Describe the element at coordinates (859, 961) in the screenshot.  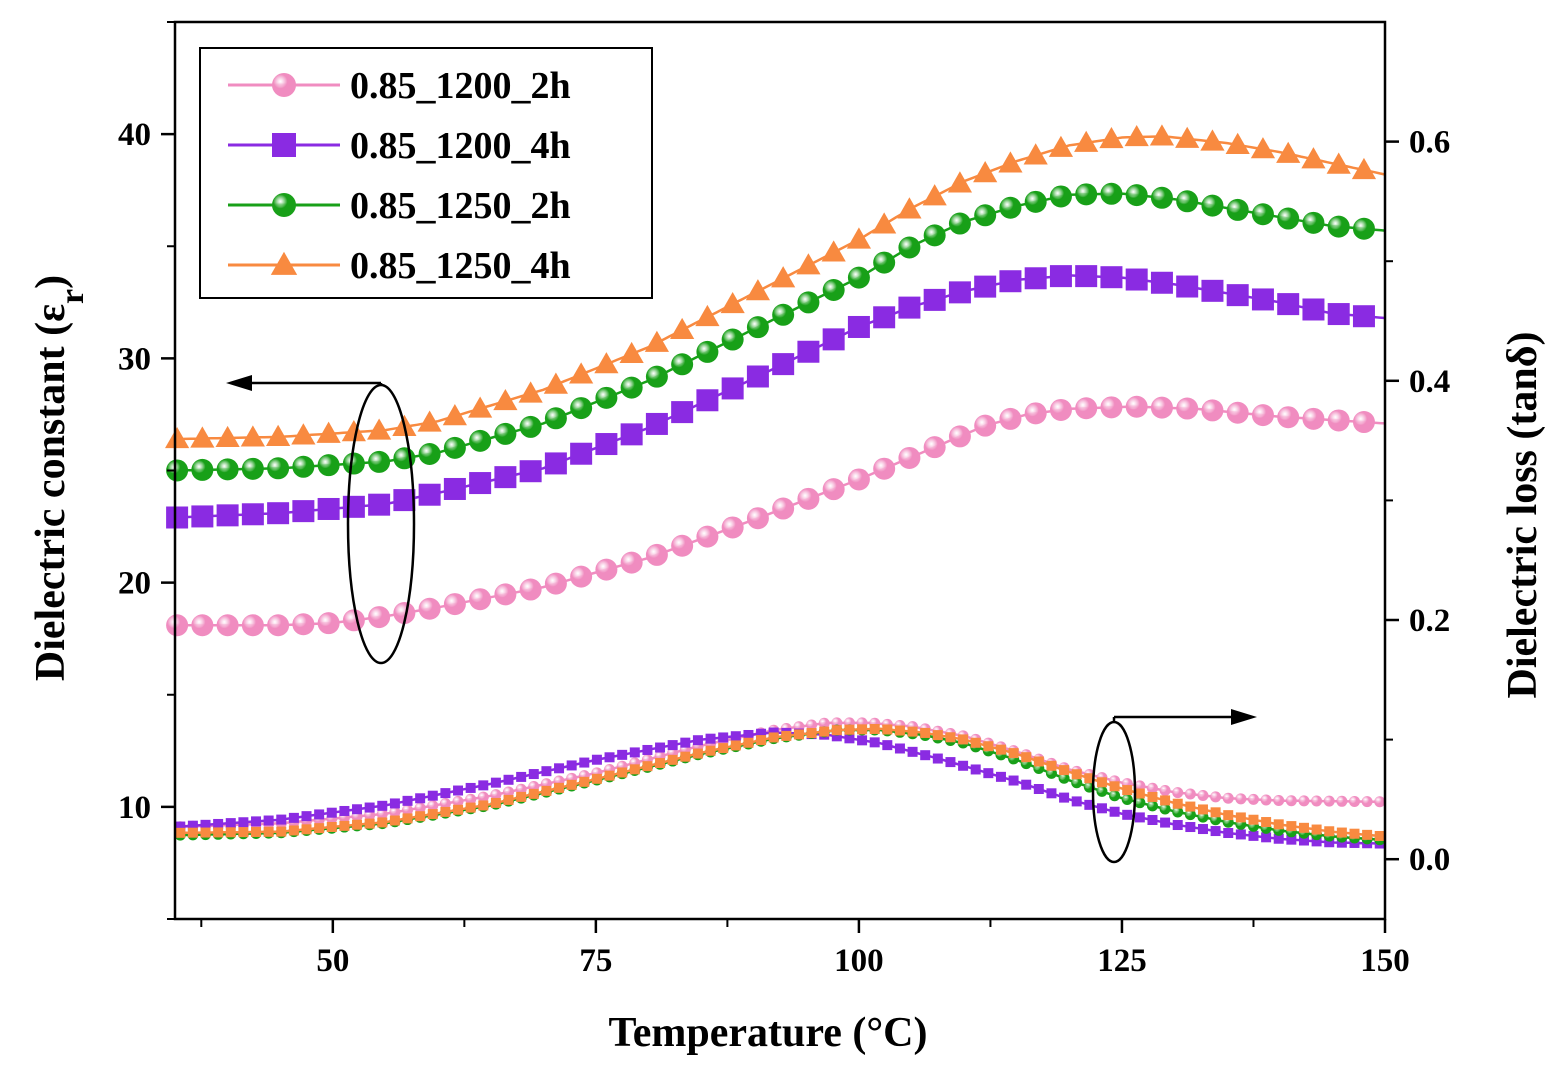
I see `x-tick-label: 100` at that location.